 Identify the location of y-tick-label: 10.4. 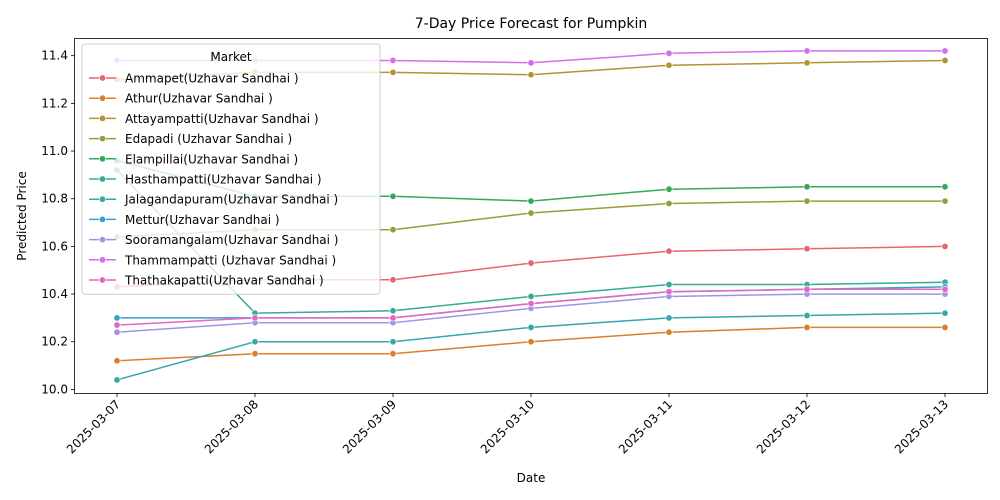
(54, 294).